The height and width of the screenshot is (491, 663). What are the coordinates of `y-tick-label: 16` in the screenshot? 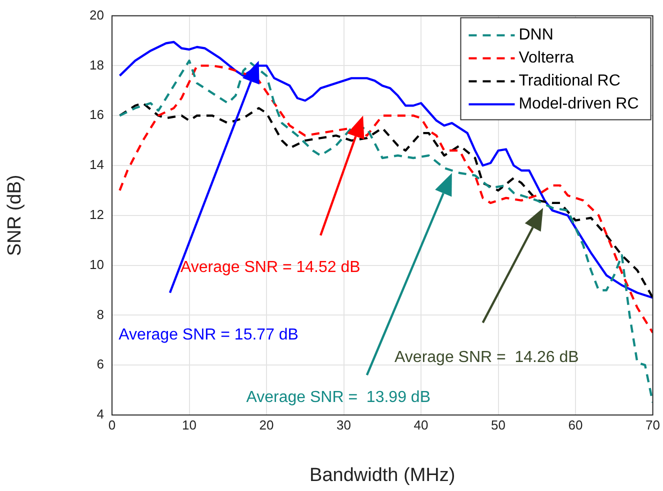 It's located at (97, 114).